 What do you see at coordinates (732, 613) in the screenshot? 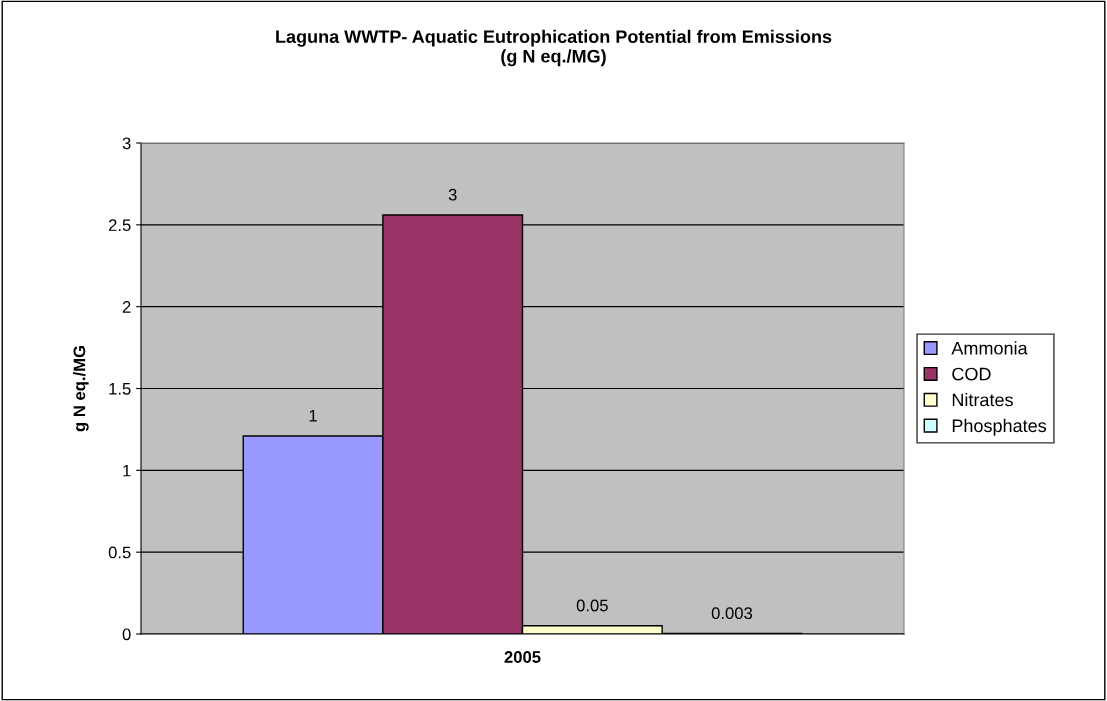
I see `data-label: 0.003` at bounding box center [732, 613].